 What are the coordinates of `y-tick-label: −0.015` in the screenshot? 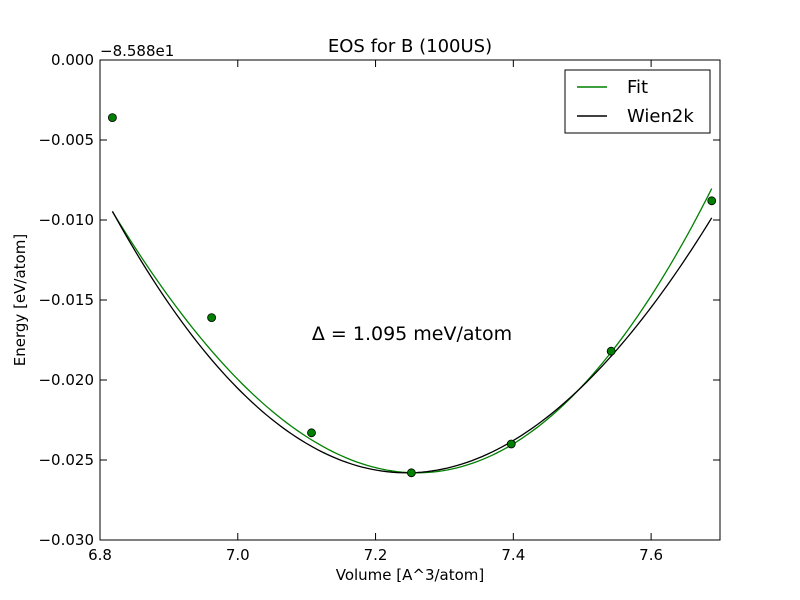 It's located at (66, 300).